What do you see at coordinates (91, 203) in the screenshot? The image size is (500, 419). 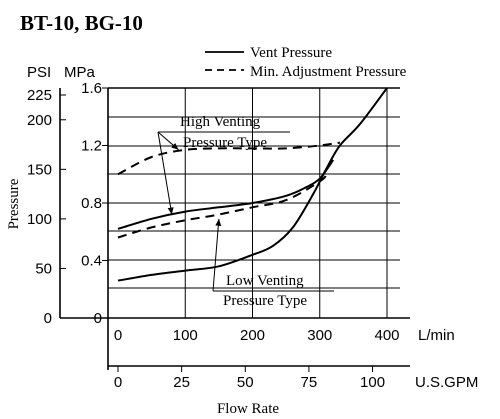 I see `mpa-tick-label: 0.8` at bounding box center [91, 203].